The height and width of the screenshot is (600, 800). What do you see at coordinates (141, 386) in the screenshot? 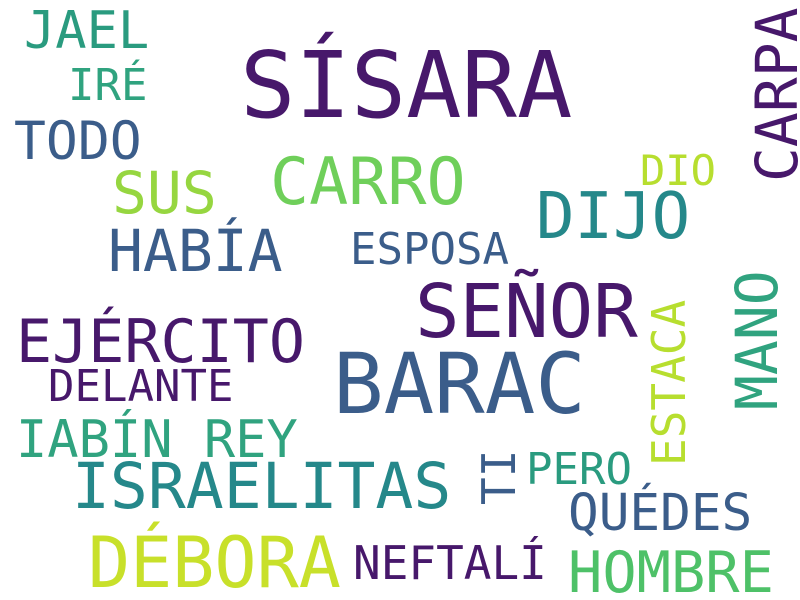
I see `word-delante: DELANTE` at bounding box center [141, 386].